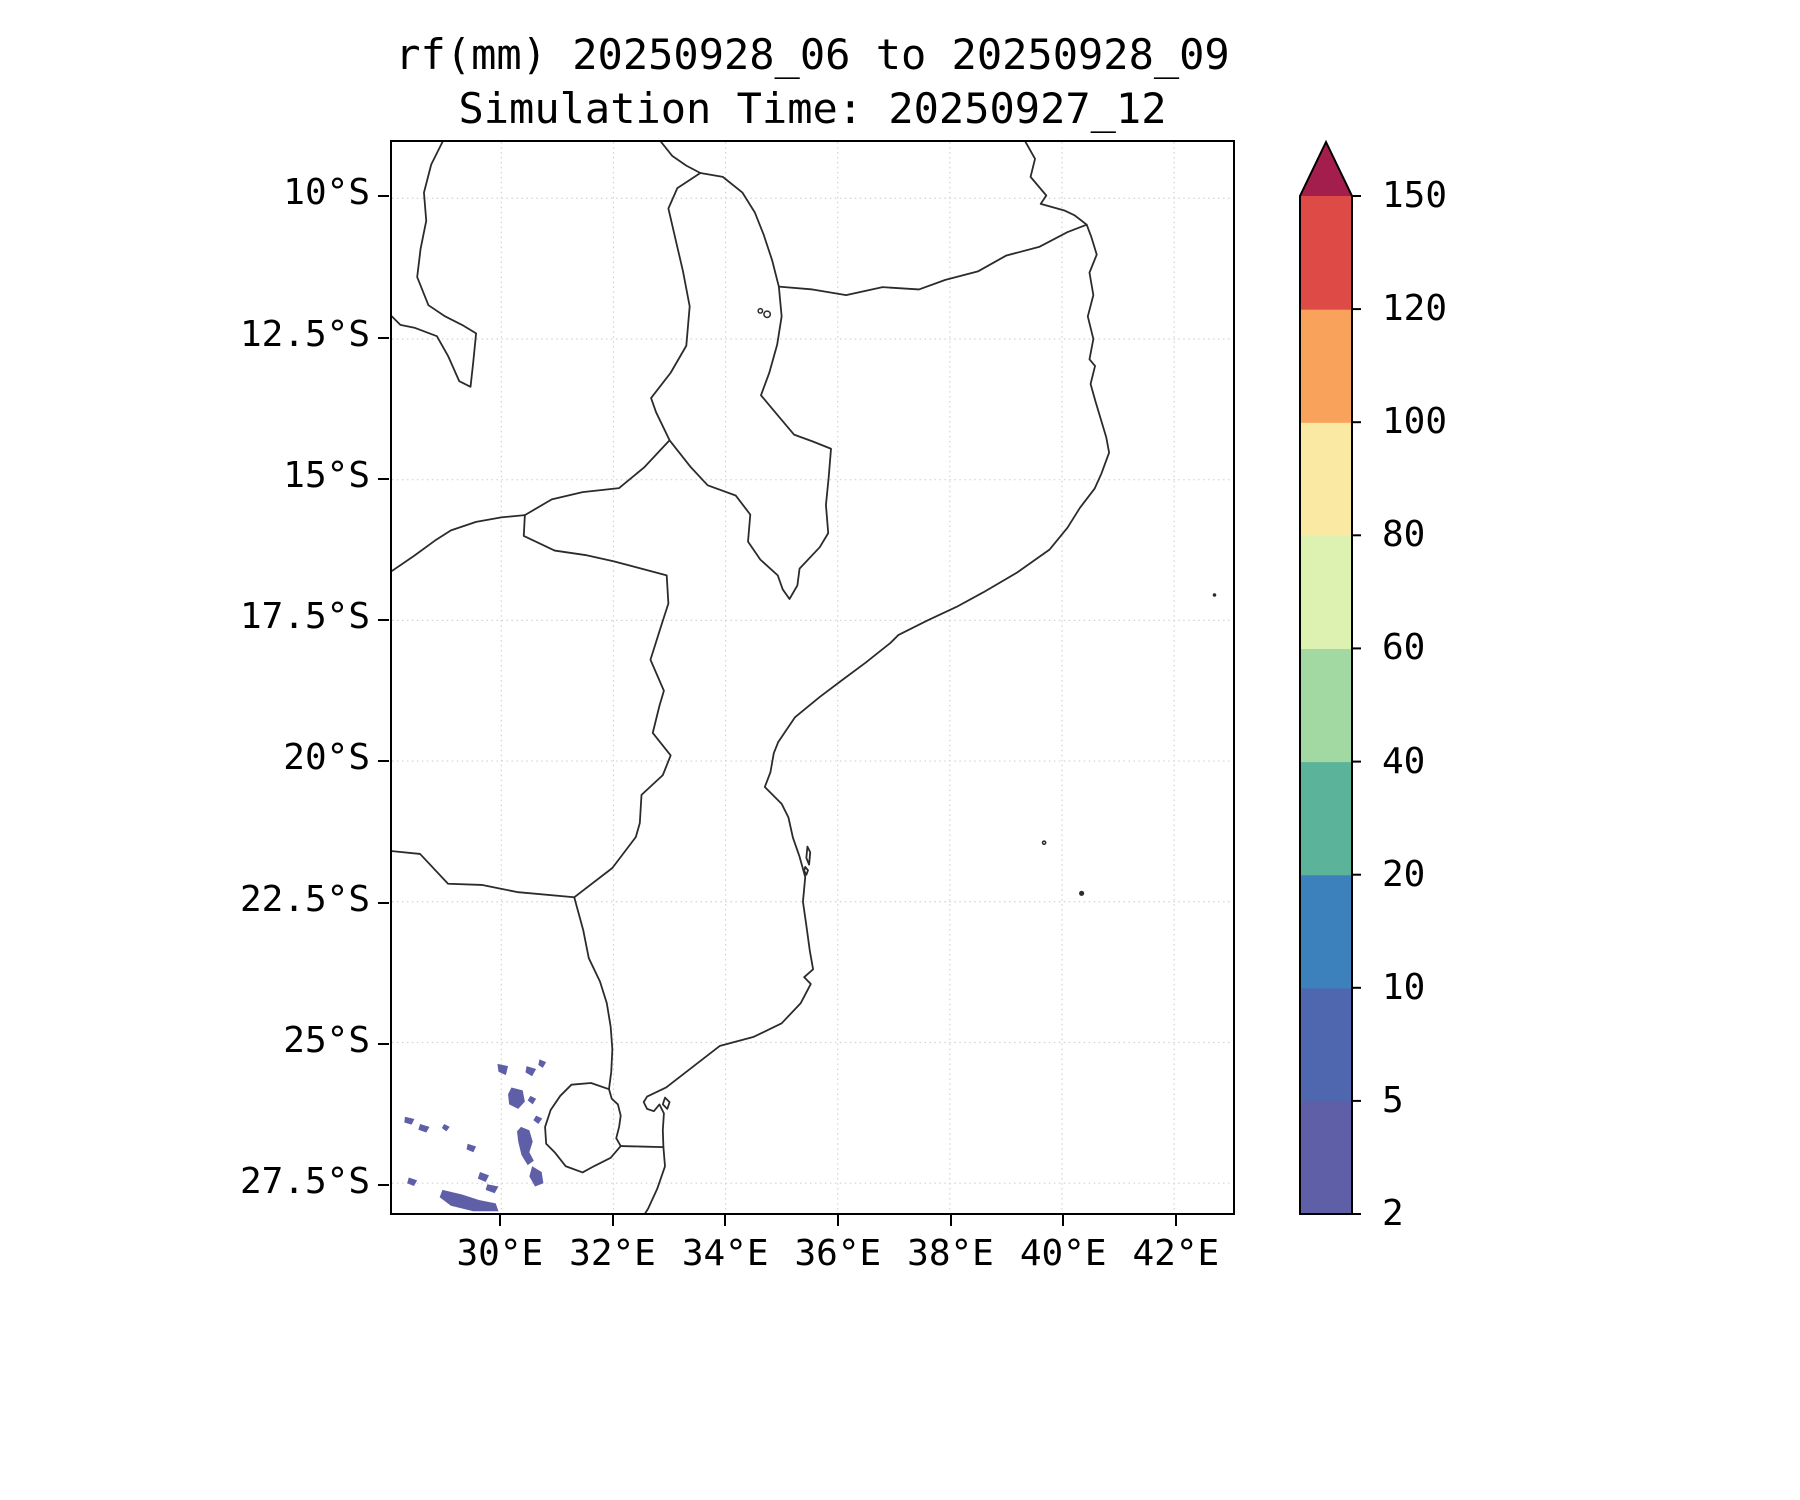 Image resolution: width=1800 pixels, height=1500 pixels. I want to click on y-tick-label: 20°S, so click(326, 758).